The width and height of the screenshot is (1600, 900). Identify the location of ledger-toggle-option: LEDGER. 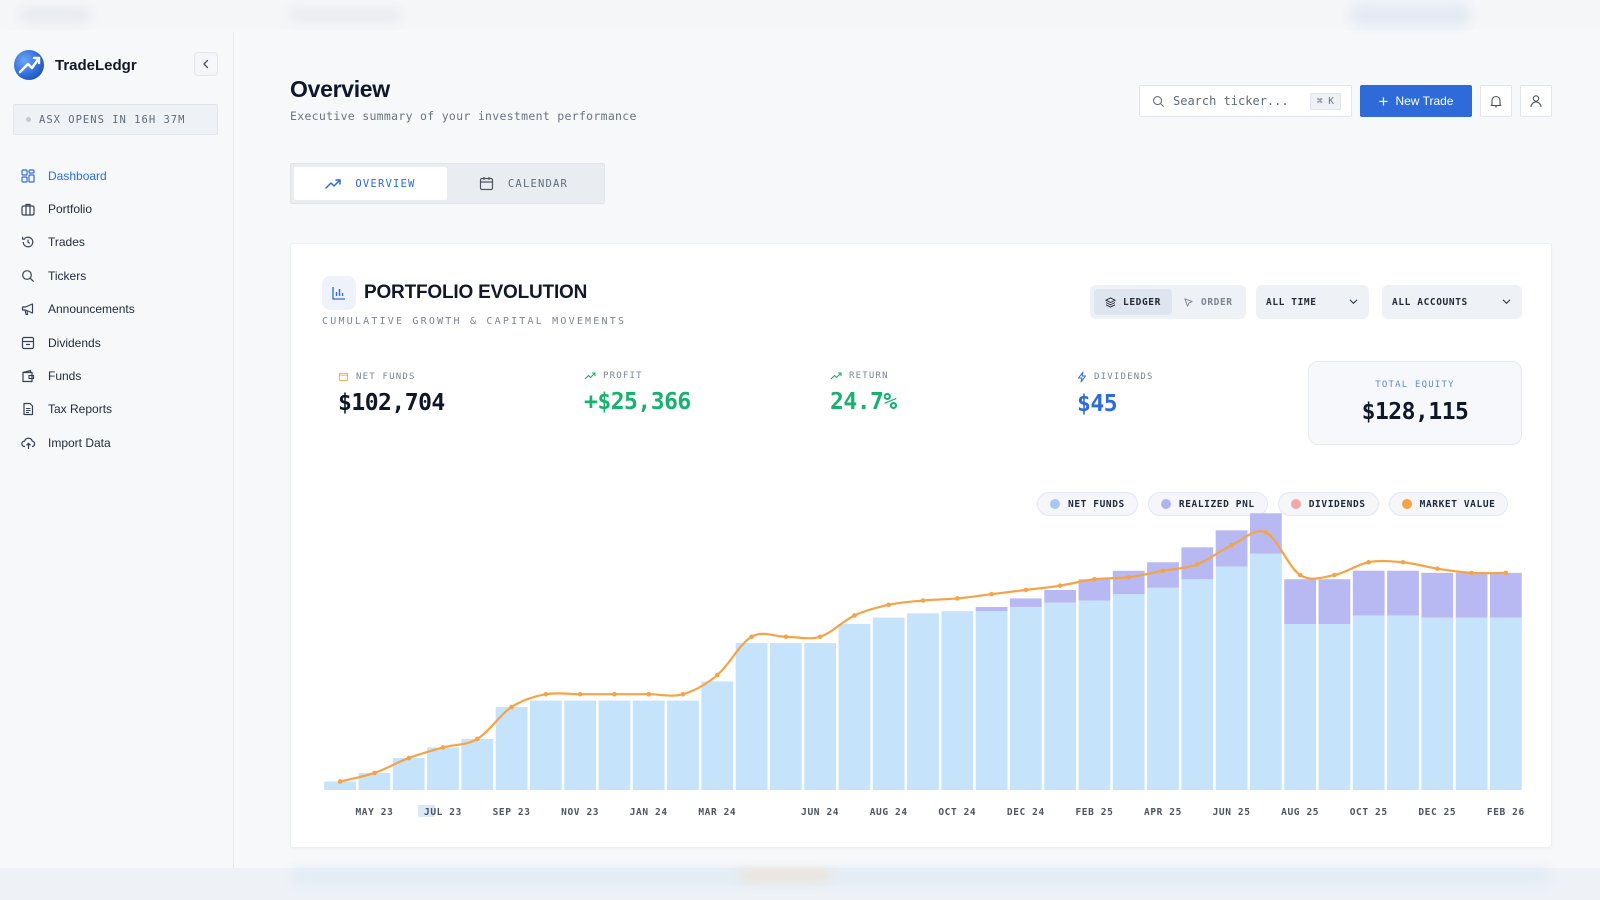
(1133, 302).